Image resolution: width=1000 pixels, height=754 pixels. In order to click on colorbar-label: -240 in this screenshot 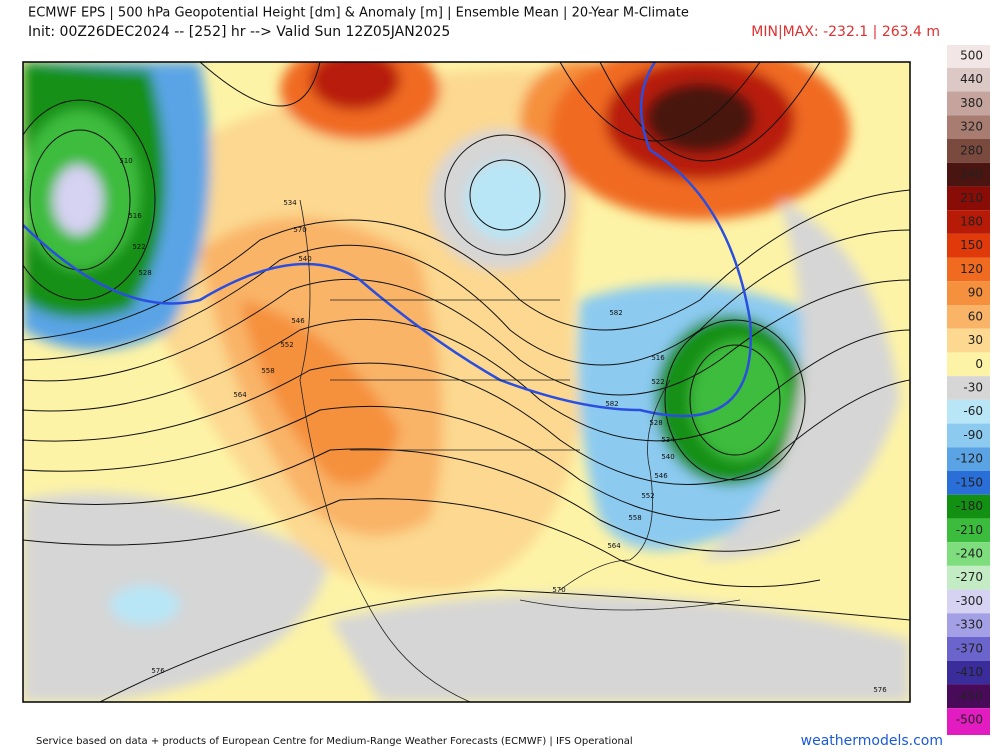, I will do `click(969, 554)`.